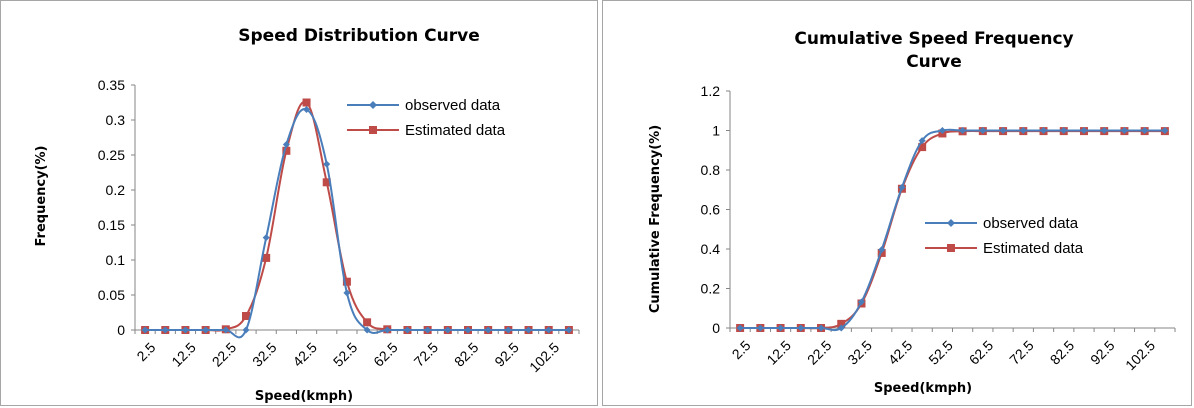 The height and width of the screenshot is (408, 1194). Describe the element at coordinates (358, 36) in the screenshot. I see `chart-title: Speed Distribution Curve` at that location.